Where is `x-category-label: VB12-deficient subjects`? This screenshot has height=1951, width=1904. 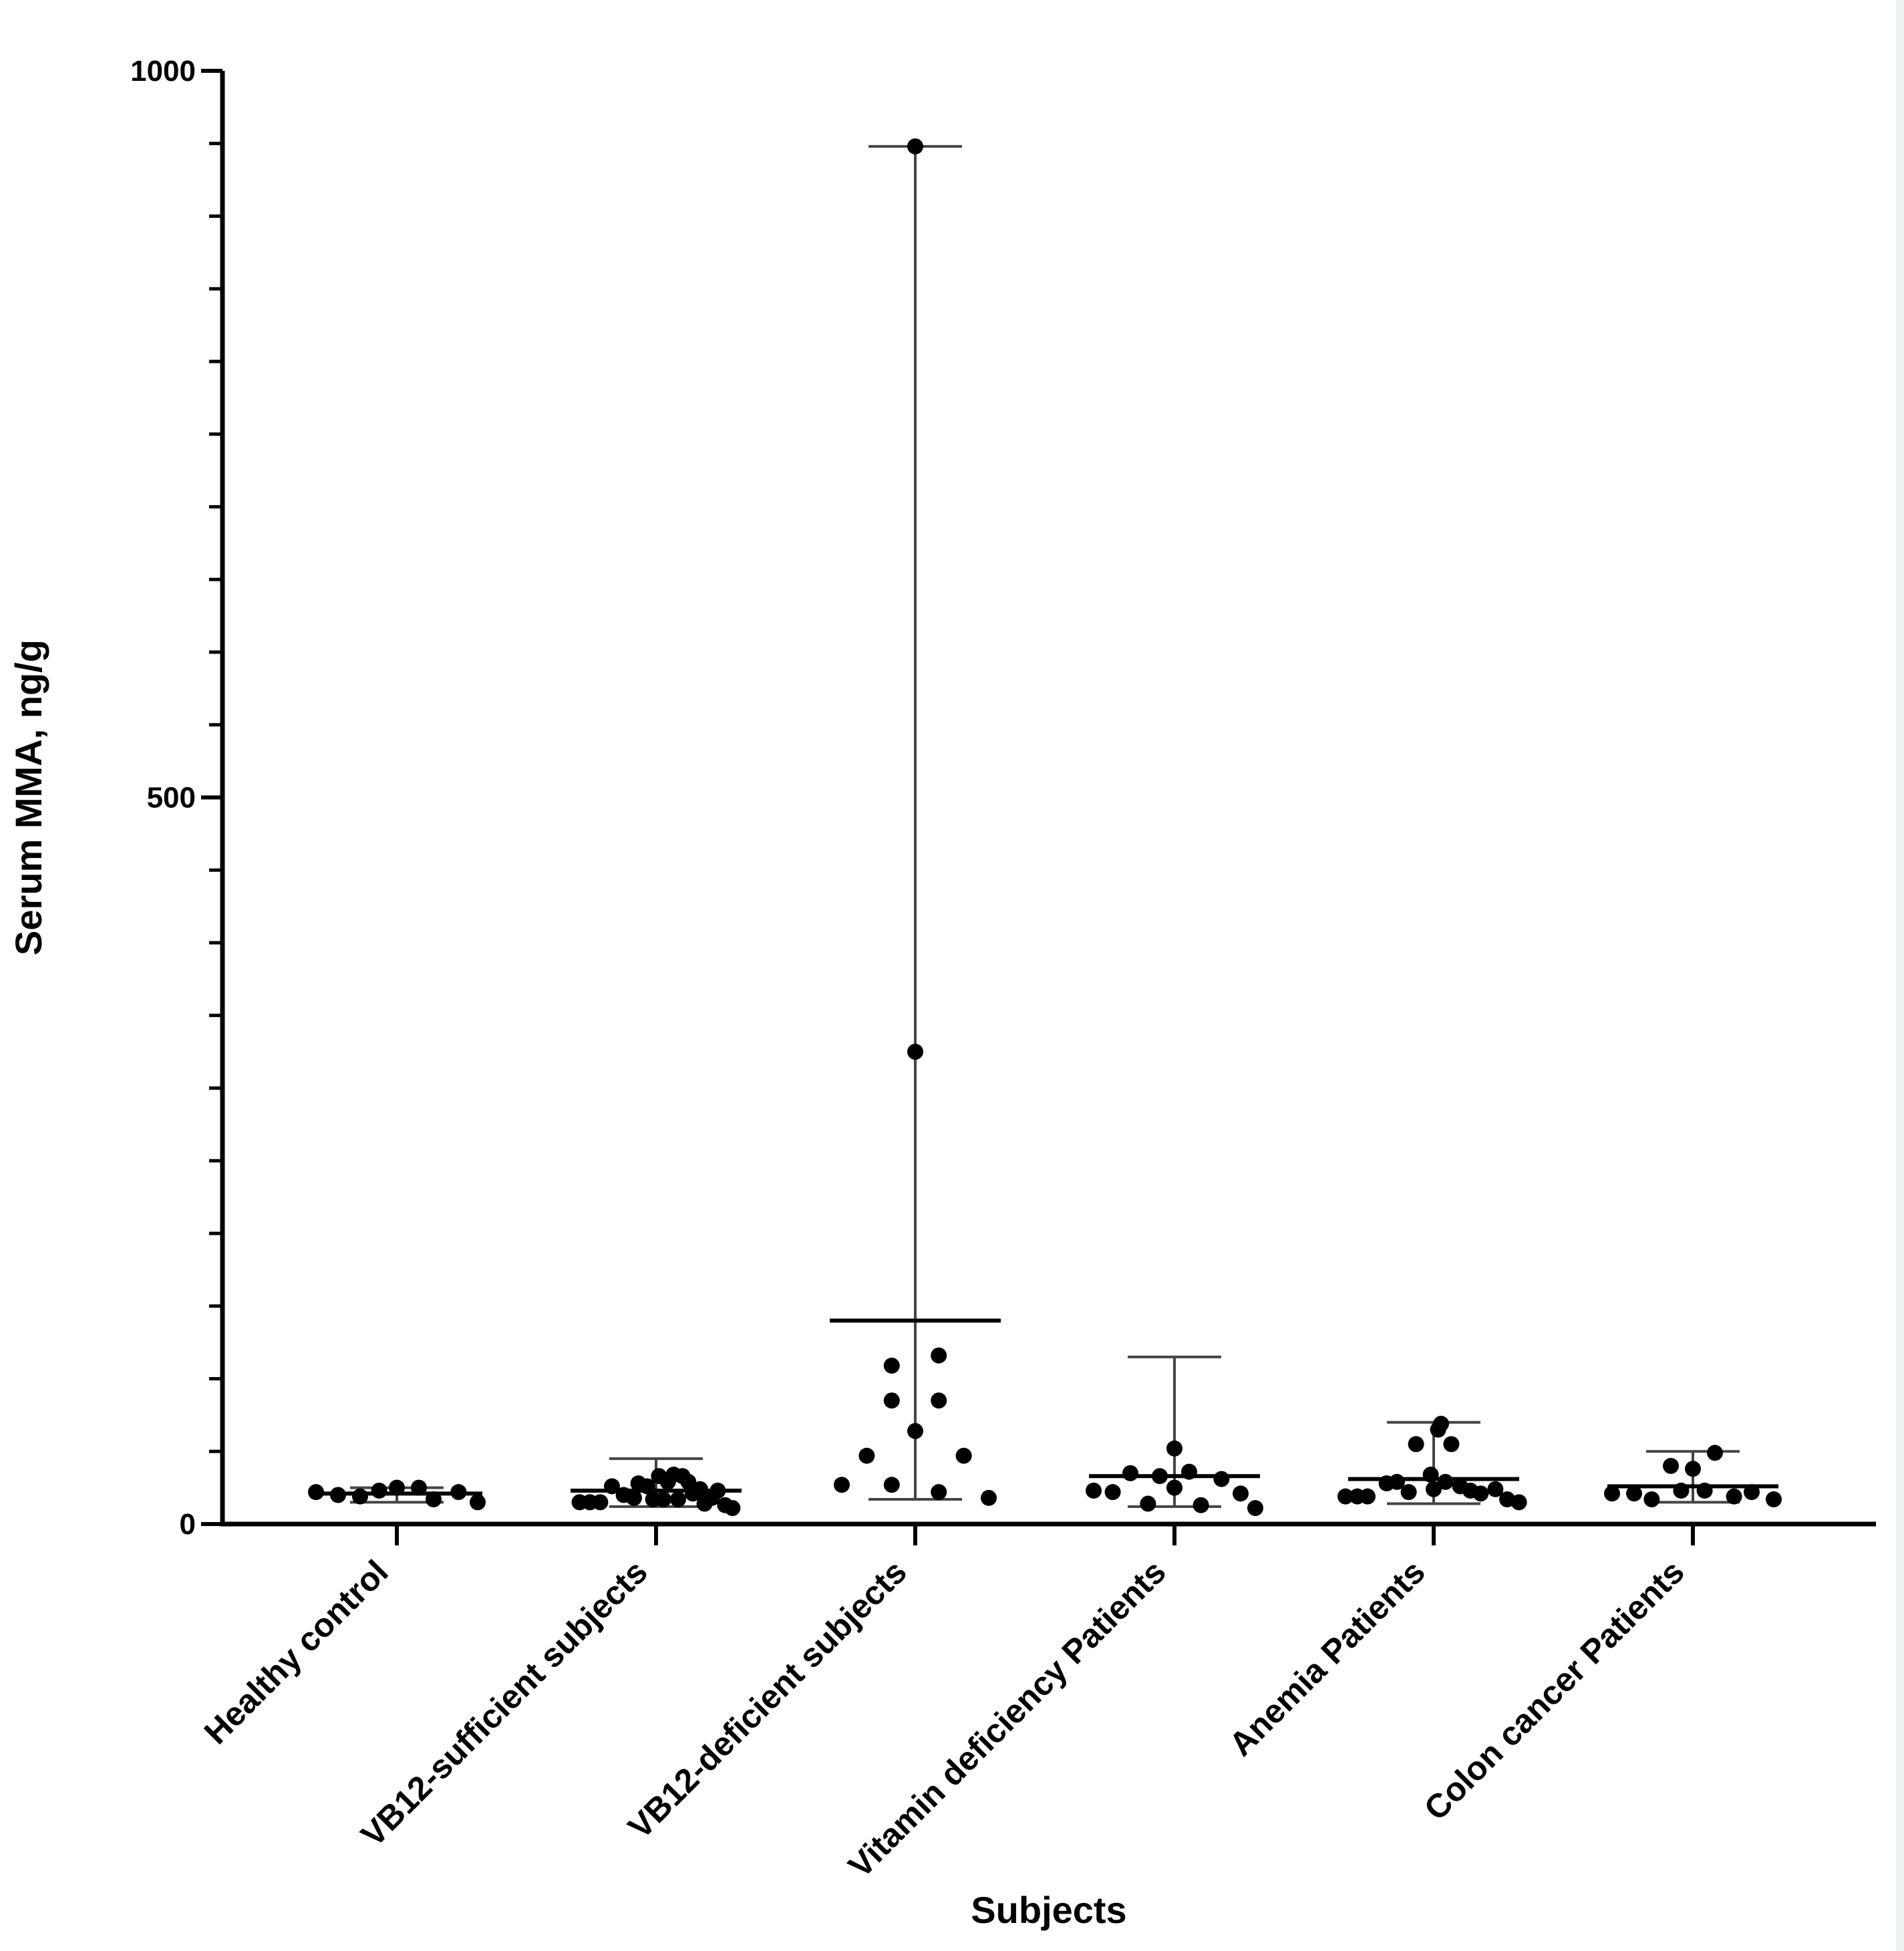 x-category-label: VB12-deficient subjects is located at coordinates (767, 1699).